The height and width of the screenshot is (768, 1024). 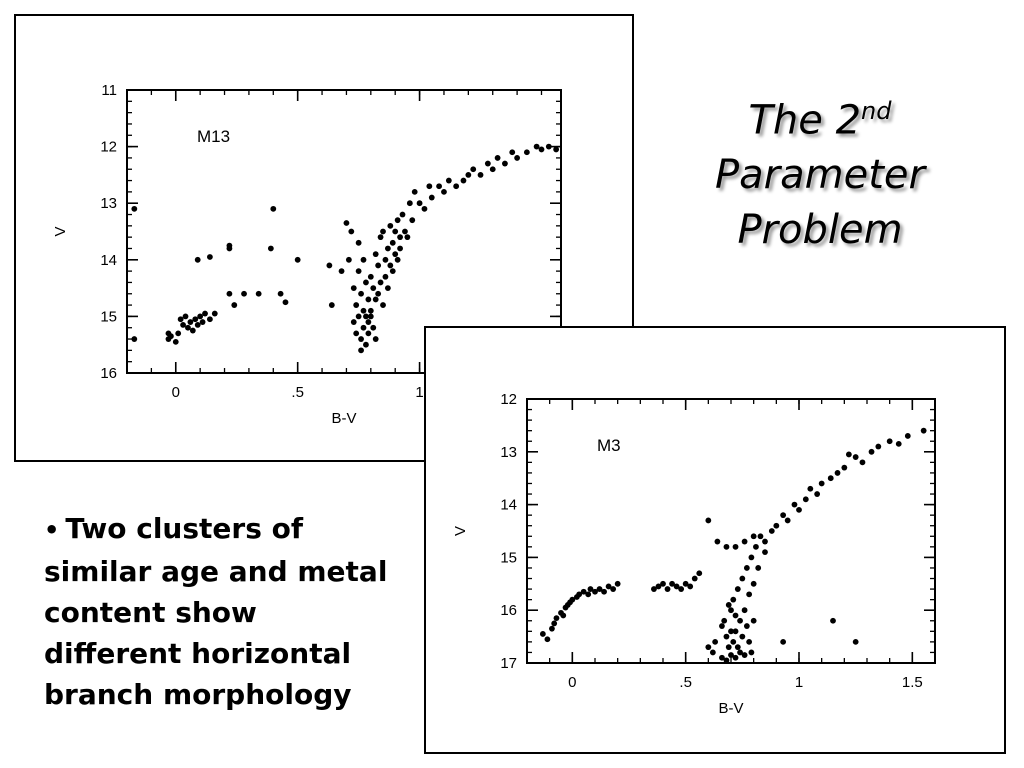 I want to click on cluster-name-label: M3, so click(x=609, y=445).